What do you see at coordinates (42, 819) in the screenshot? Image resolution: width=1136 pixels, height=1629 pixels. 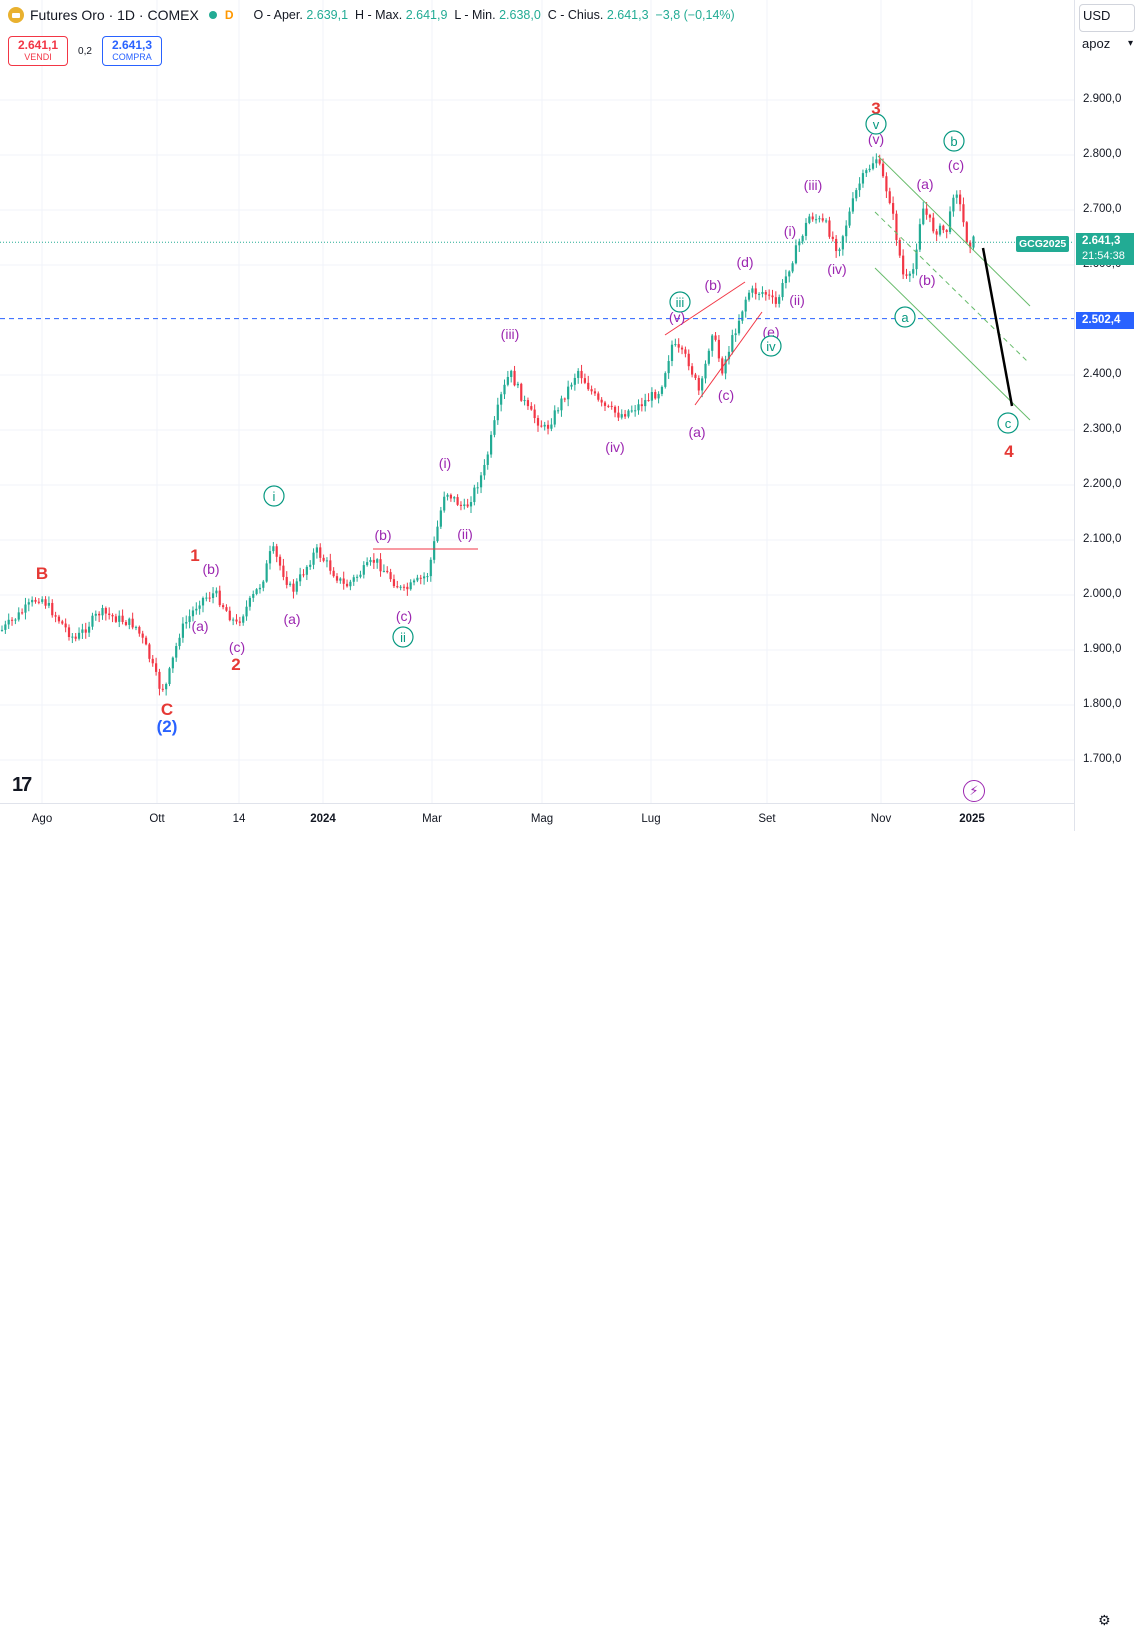 I see `time-label: Ago` at bounding box center [42, 819].